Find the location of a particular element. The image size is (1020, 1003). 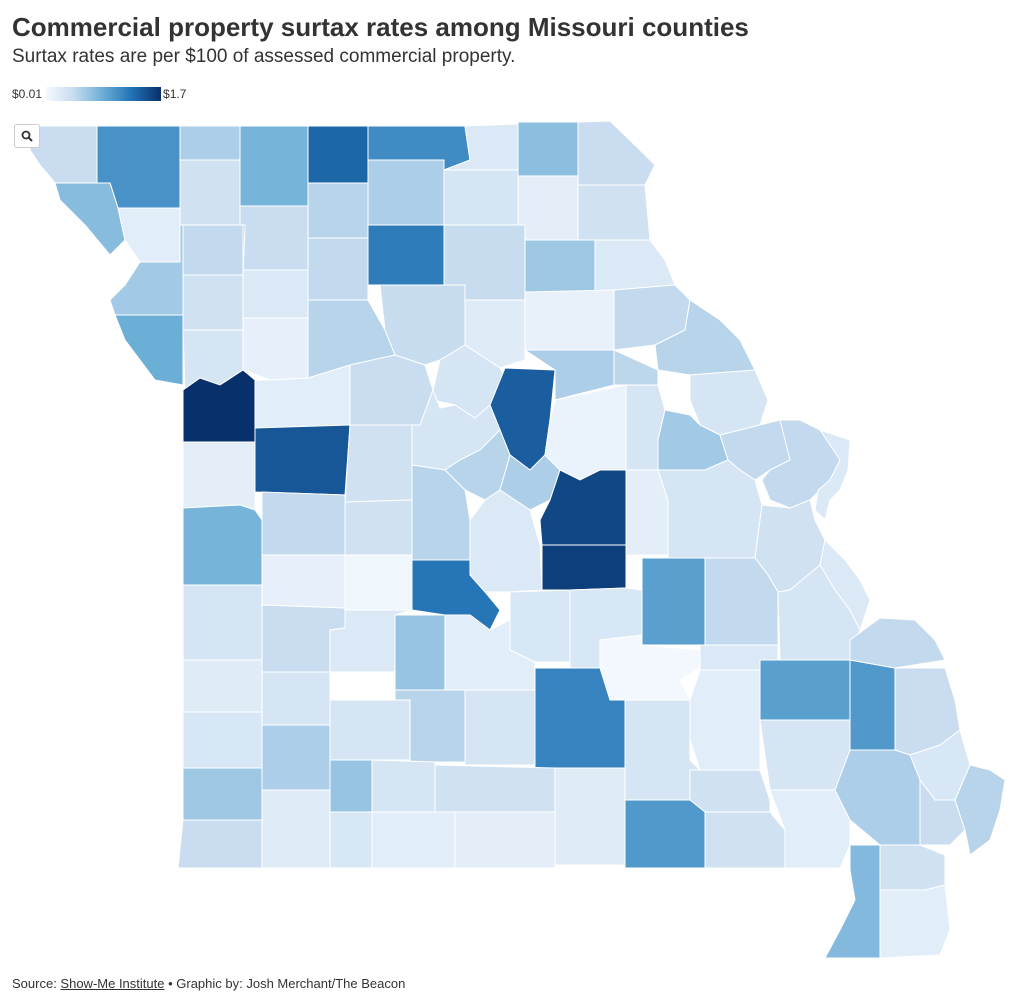

source-prefix: Source: is located at coordinates (36, 983).